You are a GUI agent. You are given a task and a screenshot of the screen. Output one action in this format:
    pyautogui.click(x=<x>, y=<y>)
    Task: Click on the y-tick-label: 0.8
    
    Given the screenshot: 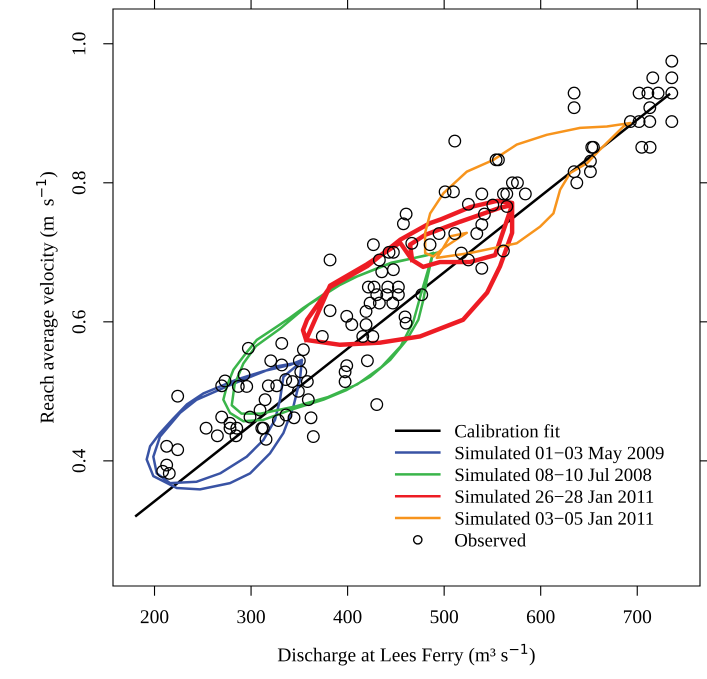 What is the action you would take?
    pyautogui.click(x=79, y=182)
    